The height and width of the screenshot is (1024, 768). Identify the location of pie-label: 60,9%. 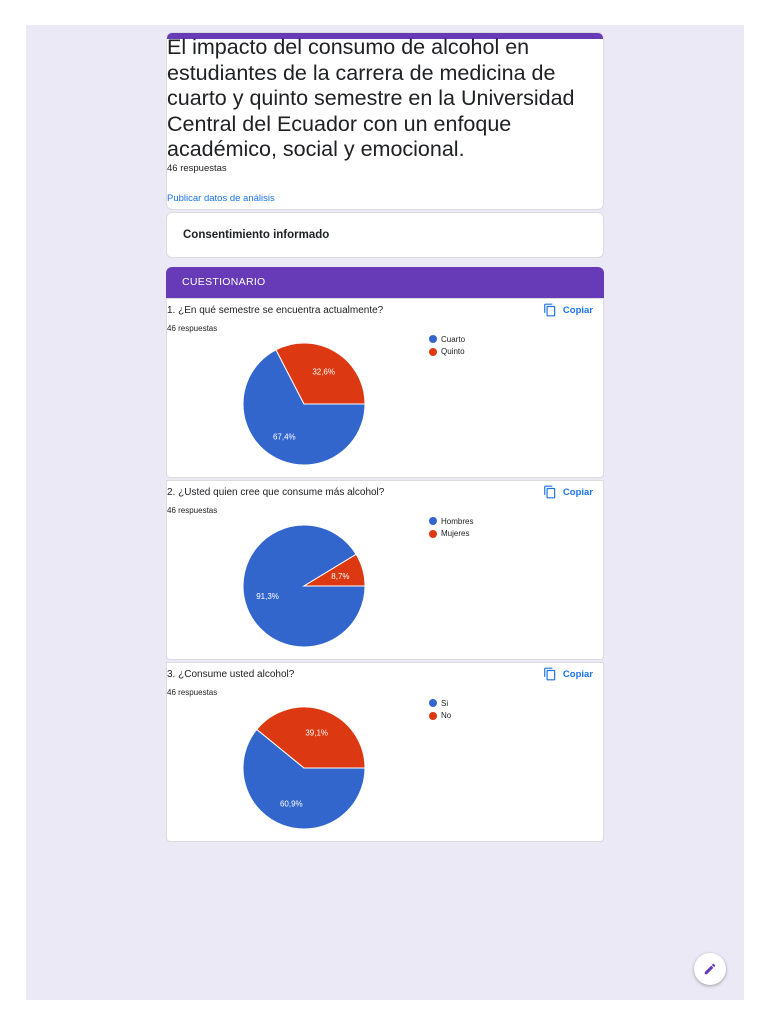
(291, 804).